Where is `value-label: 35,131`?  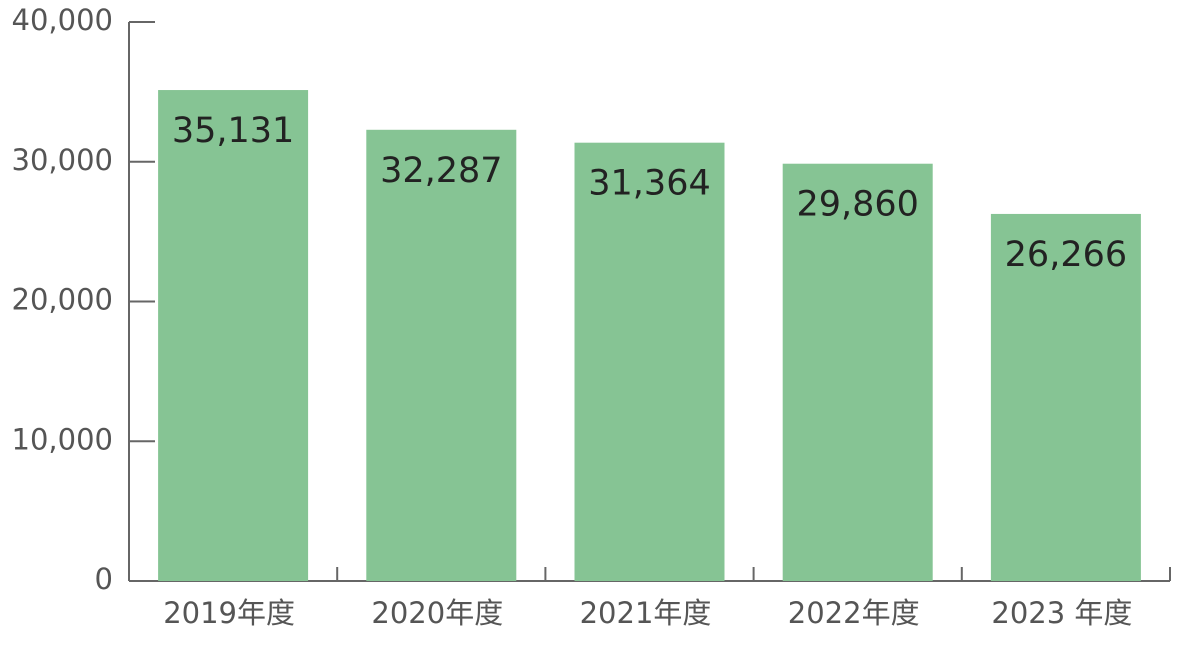
value-label: 35,131 is located at coordinates (233, 131).